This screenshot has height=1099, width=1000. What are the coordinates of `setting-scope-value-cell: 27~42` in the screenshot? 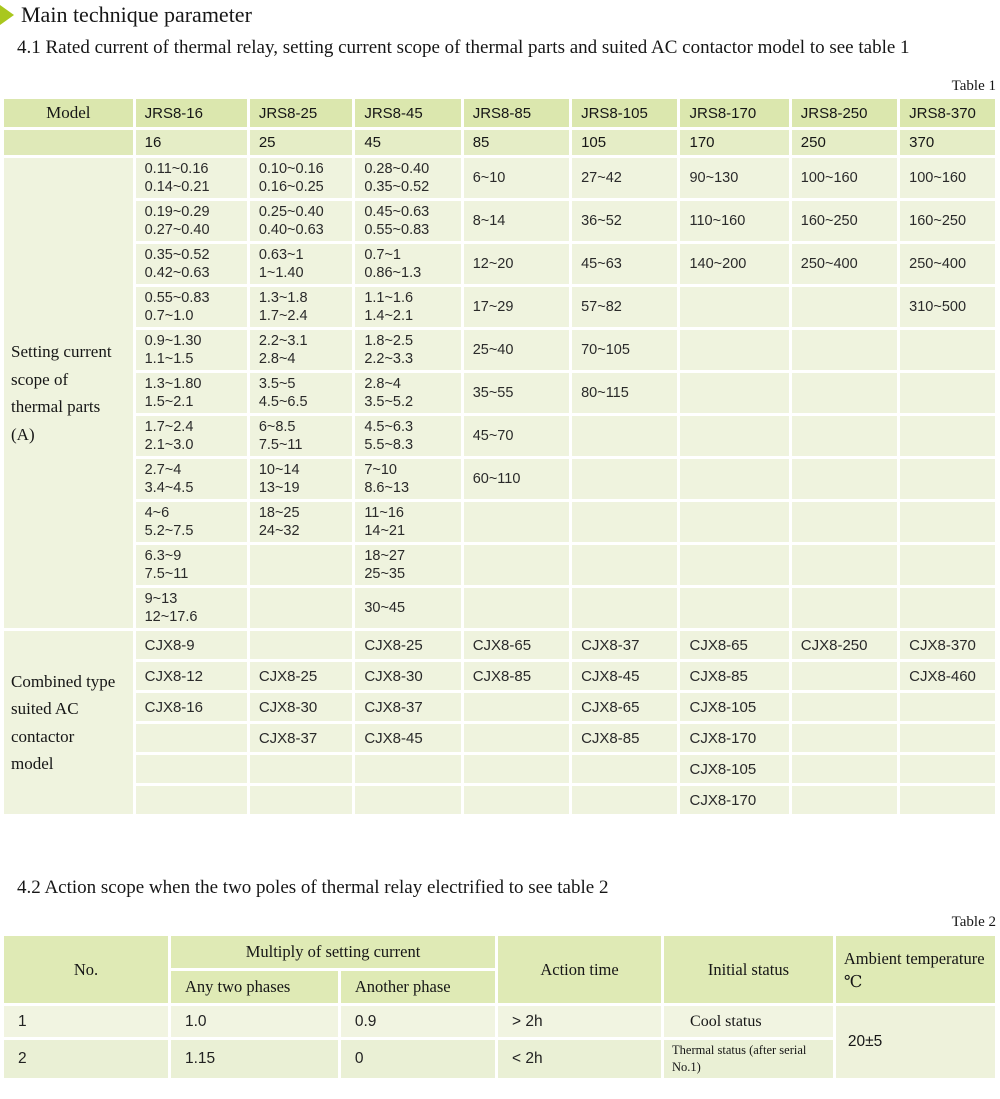 It's located at (625, 178).